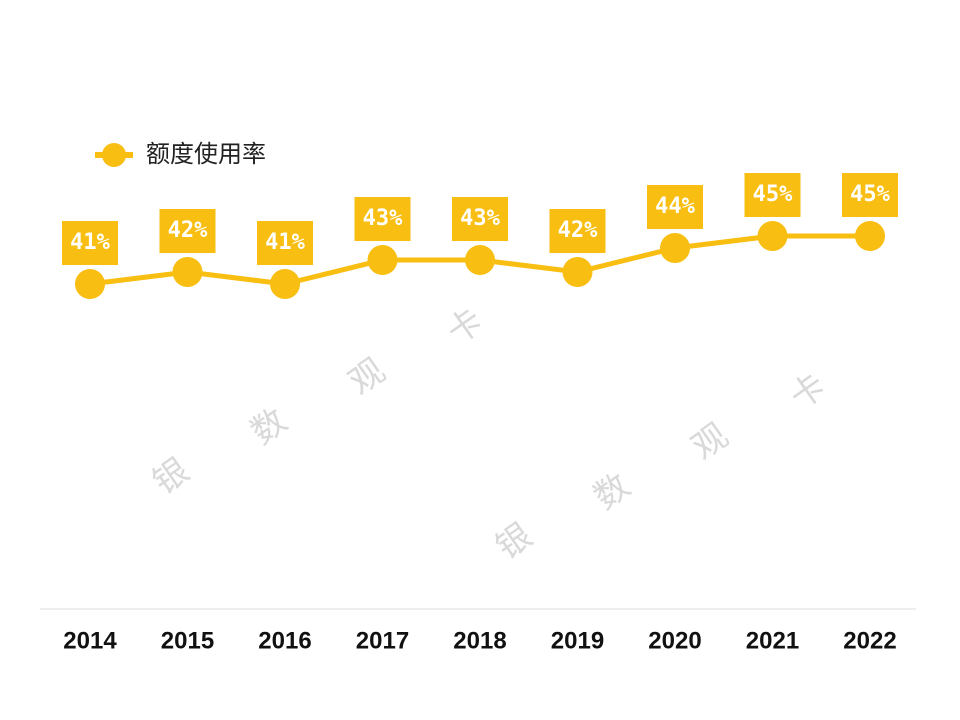 The width and height of the screenshot is (960, 720). What do you see at coordinates (869, 640) in the screenshot?
I see `x-tick-label: 2022` at bounding box center [869, 640].